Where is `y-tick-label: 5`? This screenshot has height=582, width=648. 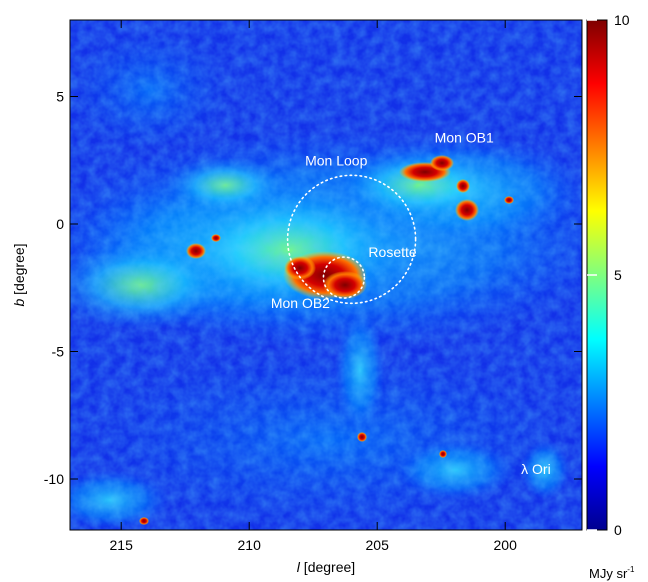 y-tick-label: 5 is located at coordinates (60, 97).